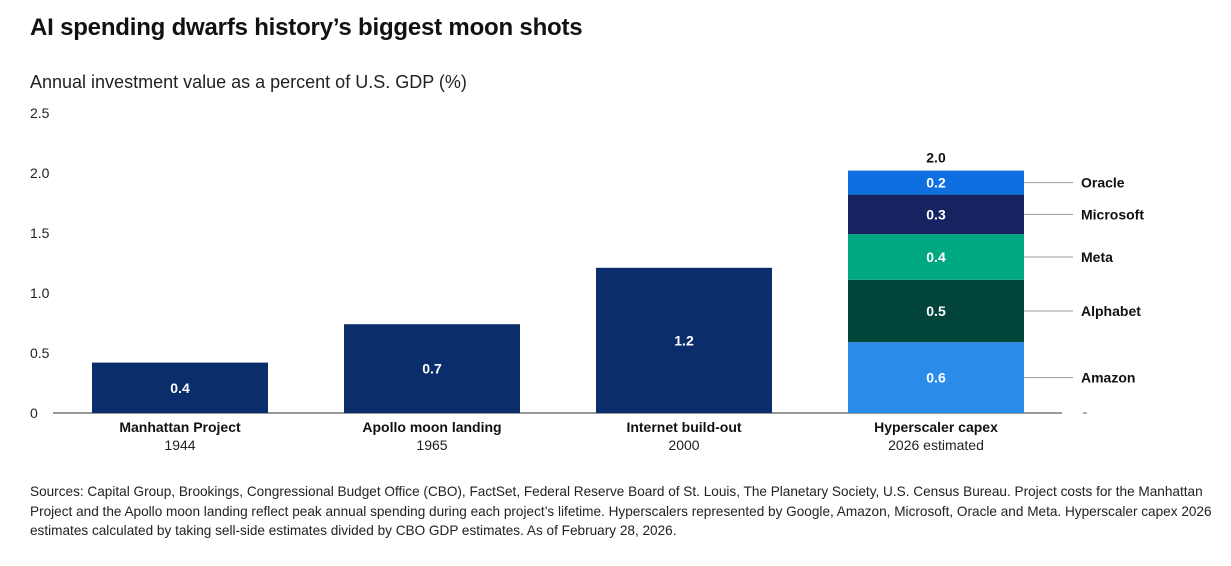 The width and height of the screenshot is (1231, 566). I want to click on x-category-label: Internet build-out, so click(683, 427).